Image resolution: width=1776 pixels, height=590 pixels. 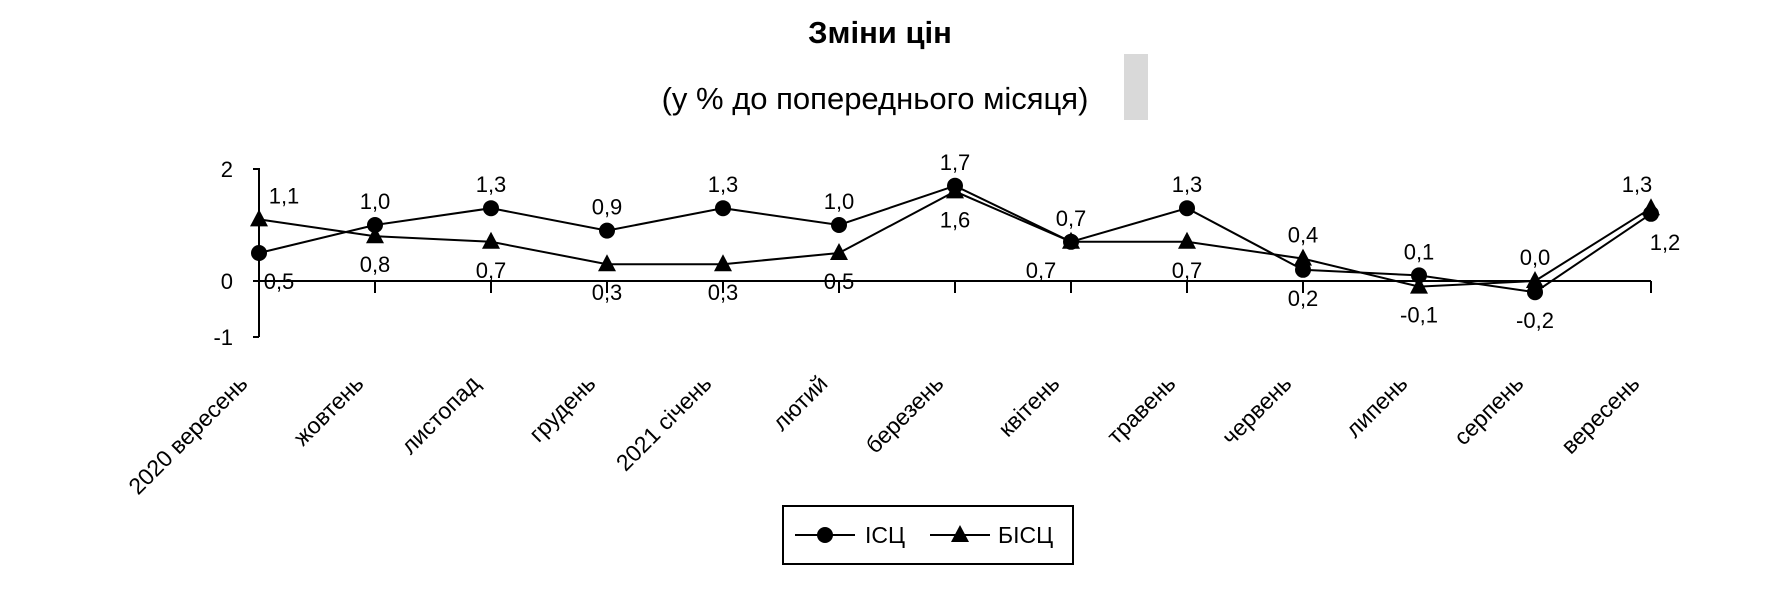 I want to click on x-category-label: 2020 вересень, so click(x=187, y=434).